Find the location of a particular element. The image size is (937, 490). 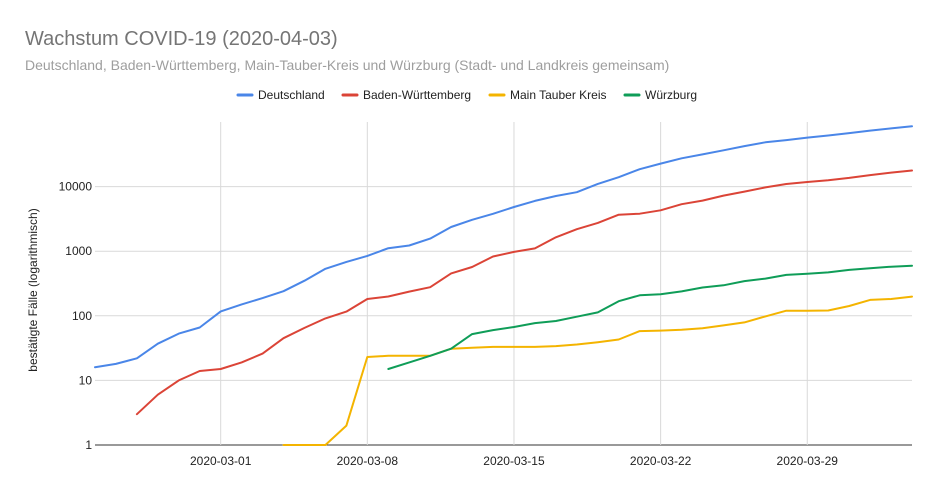

y-axis-label: bestätigte Fälle (logarithmisch) is located at coordinates (33, 289).